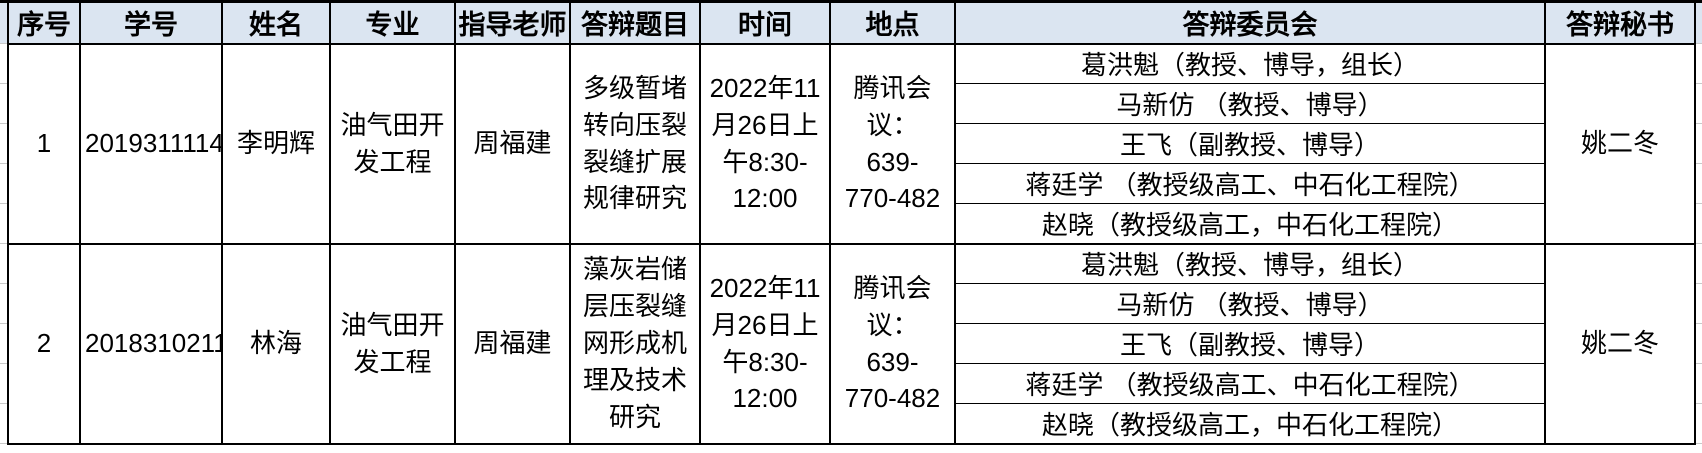 The width and height of the screenshot is (1702, 453). Describe the element at coordinates (151, 143) in the screenshot. I see `cell-student-id: 2019311114` at that location.